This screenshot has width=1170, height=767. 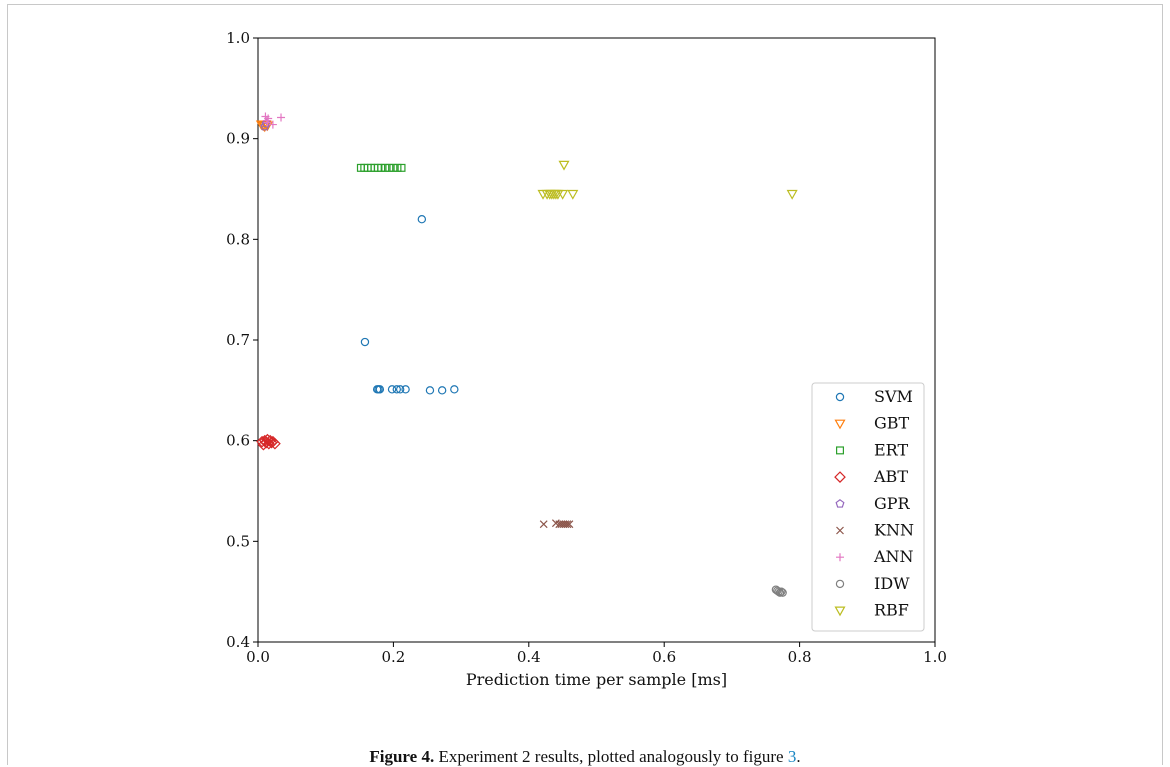 What do you see at coordinates (840, 397) in the screenshot?
I see `legend-marker-svm` at bounding box center [840, 397].